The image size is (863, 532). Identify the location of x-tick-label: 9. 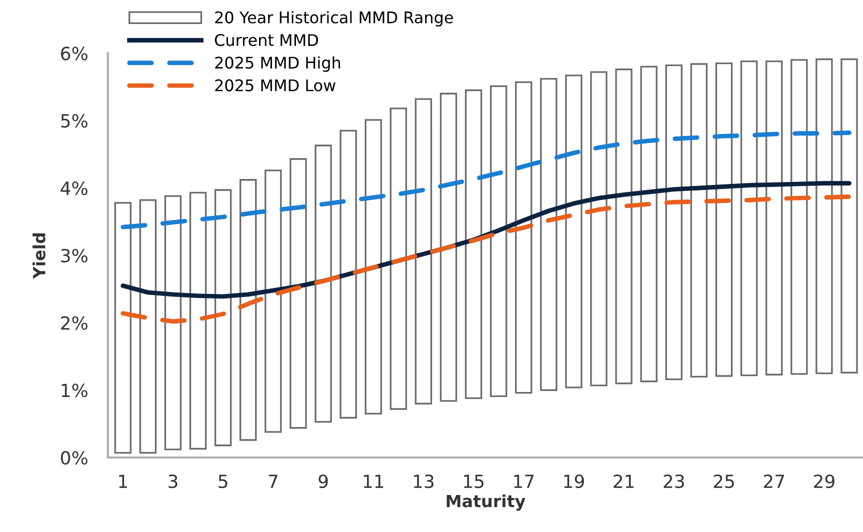
(323, 481).